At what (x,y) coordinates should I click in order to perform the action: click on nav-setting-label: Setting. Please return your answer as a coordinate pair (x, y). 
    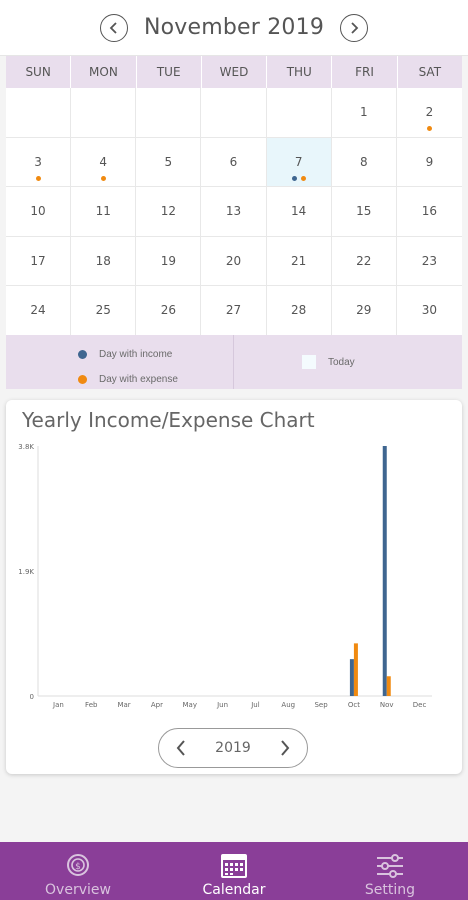
    Looking at the image, I should click on (390, 890).